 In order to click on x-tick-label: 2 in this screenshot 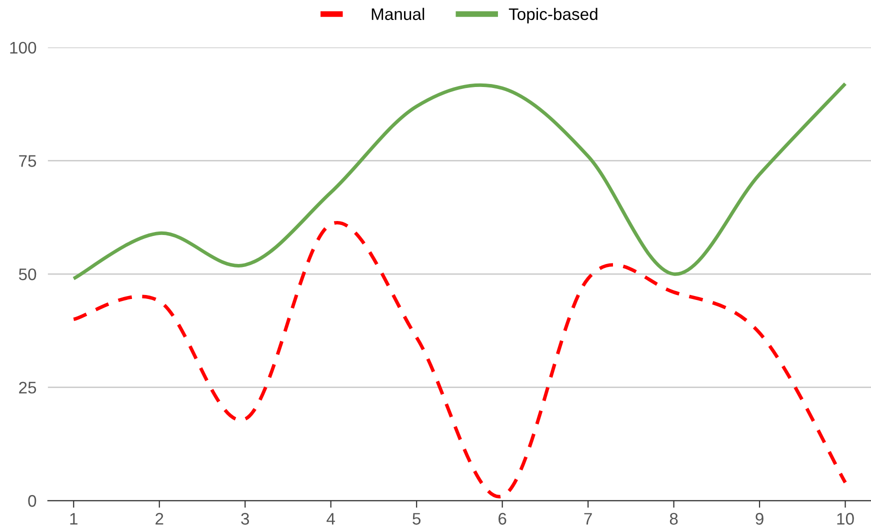, I will do `click(160, 518)`.